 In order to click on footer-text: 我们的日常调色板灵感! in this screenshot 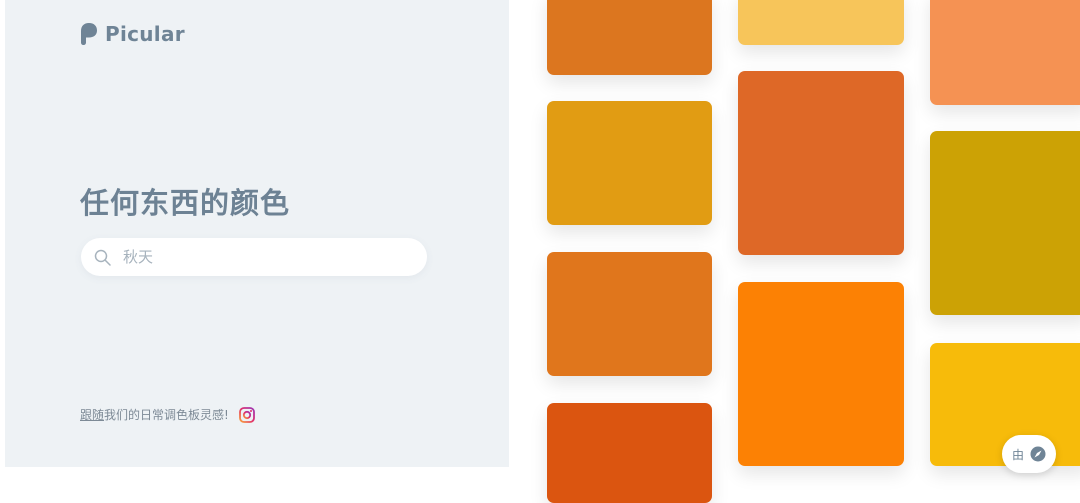, I will do `click(166, 415)`.